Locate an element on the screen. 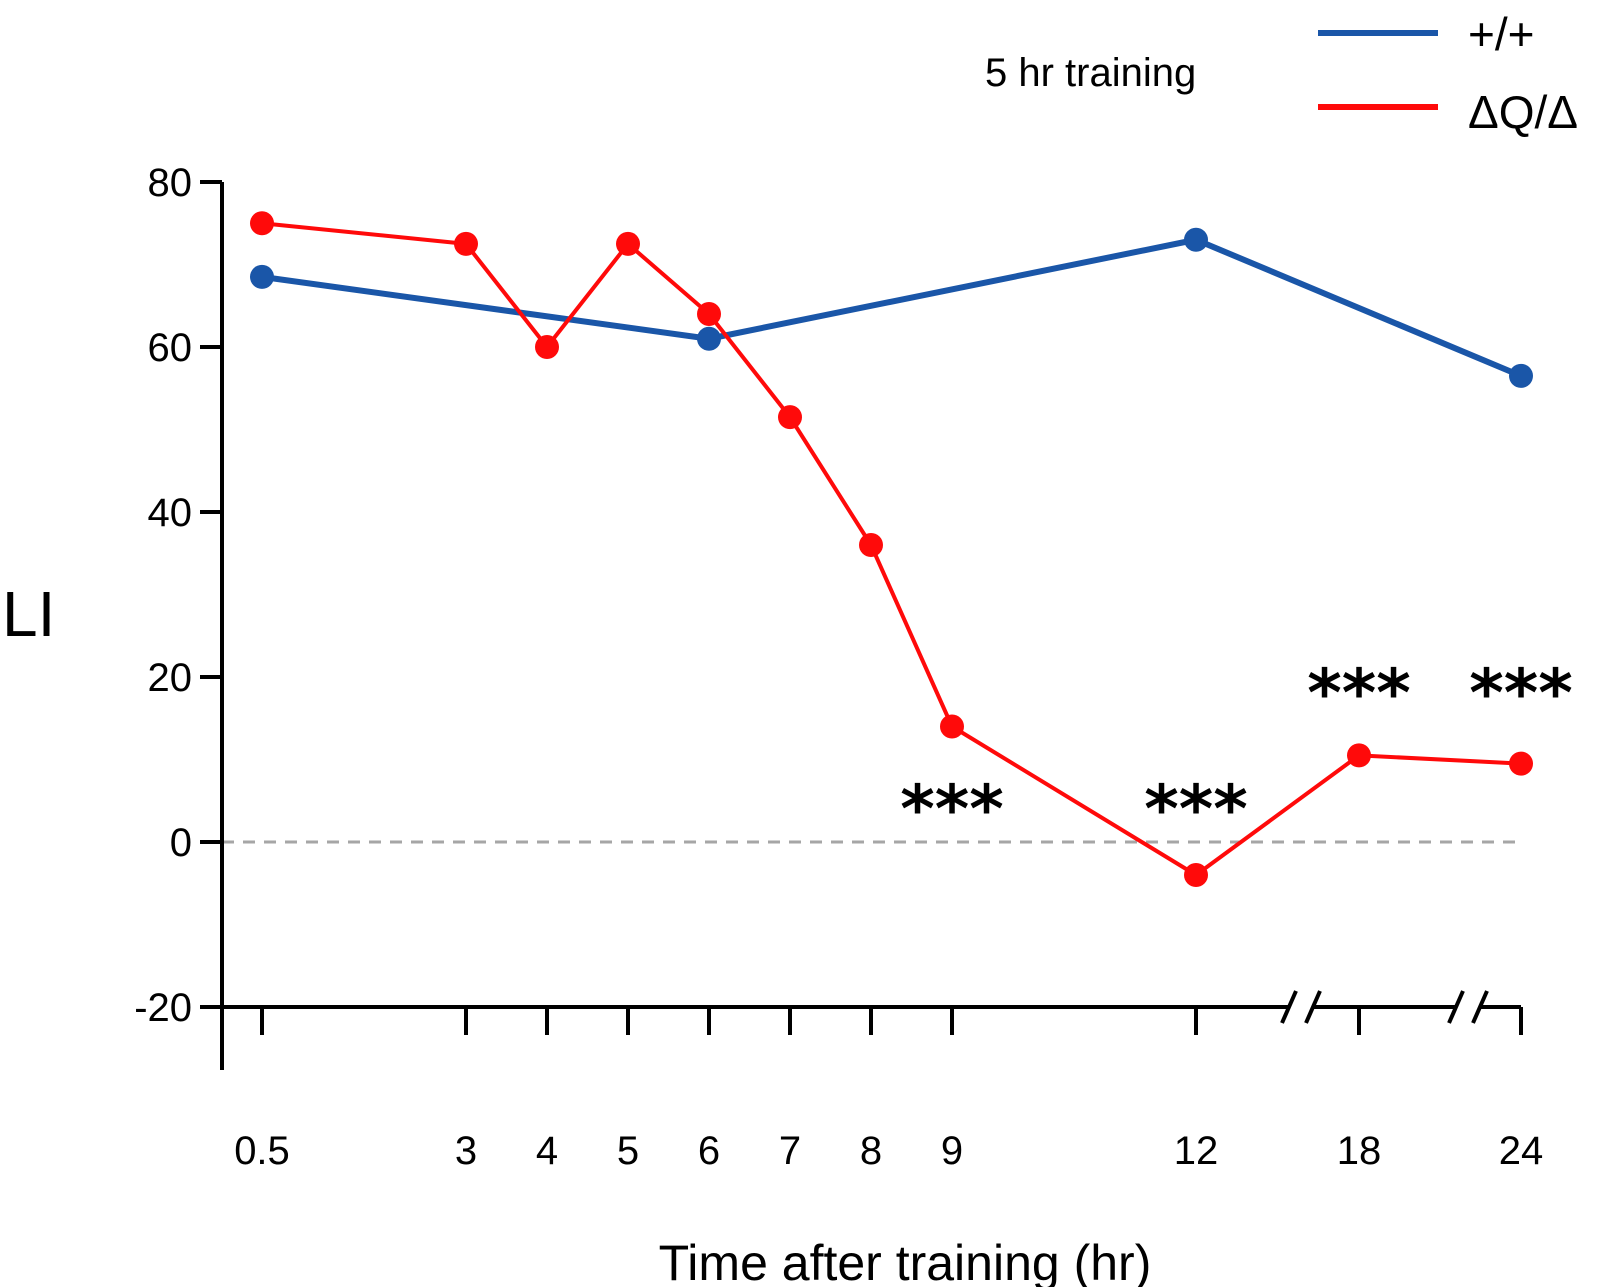  y-axis-title: LI is located at coordinates (28, 614).